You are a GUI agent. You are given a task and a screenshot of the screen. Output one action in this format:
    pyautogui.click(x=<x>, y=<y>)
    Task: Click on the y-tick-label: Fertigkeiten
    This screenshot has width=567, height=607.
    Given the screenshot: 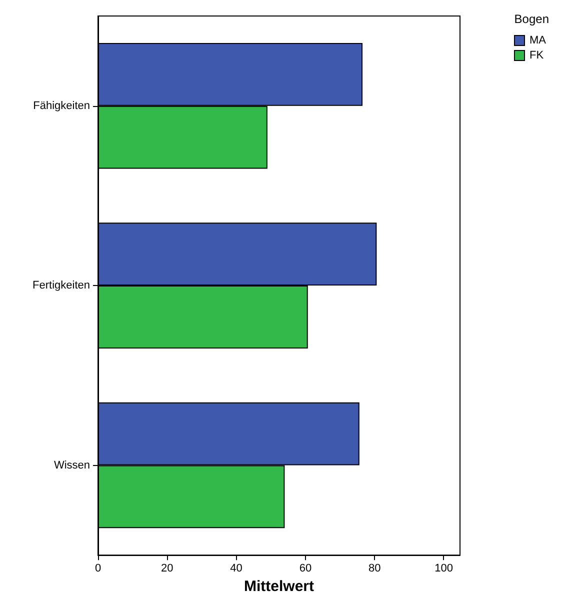 What is the action you would take?
    pyautogui.click(x=61, y=286)
    